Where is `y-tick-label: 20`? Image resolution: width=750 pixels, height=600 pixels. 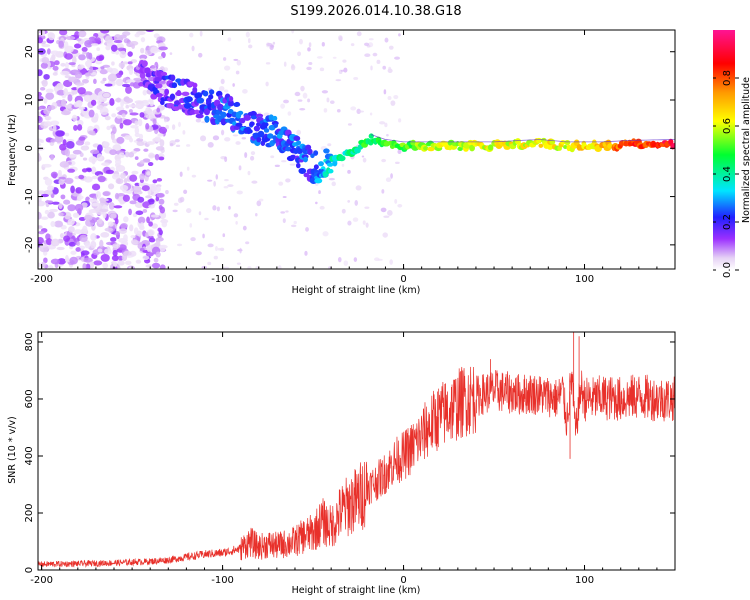
y-tick-label: 20 is located at coordinates (29, 51).